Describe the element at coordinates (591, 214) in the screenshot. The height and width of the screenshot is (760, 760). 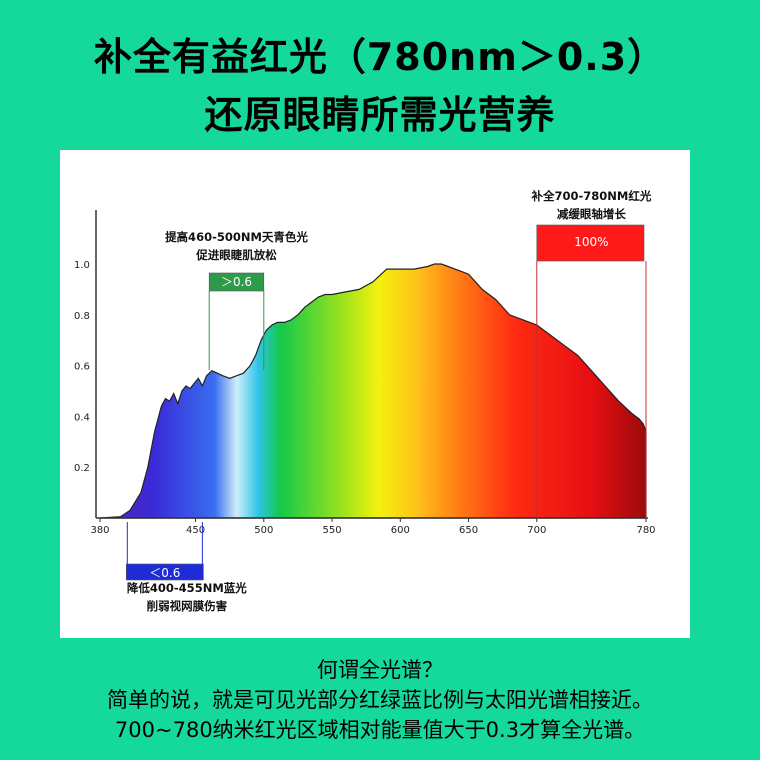
I see `annotation-red-label-2: 减缓眼轴增长` at that location.